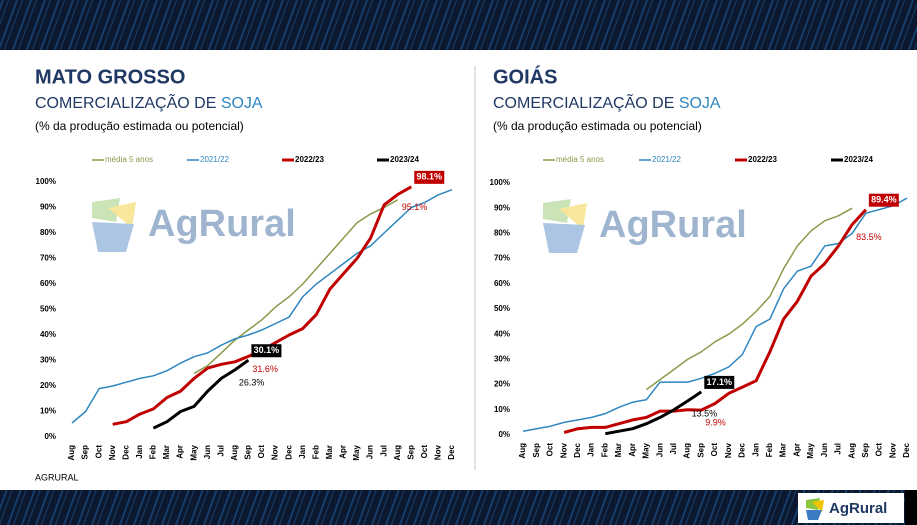  What do you see at coordinates (502, 384) in the screenshot?
I see `y-tick-label: 20%` at bounding box center [502, 384].